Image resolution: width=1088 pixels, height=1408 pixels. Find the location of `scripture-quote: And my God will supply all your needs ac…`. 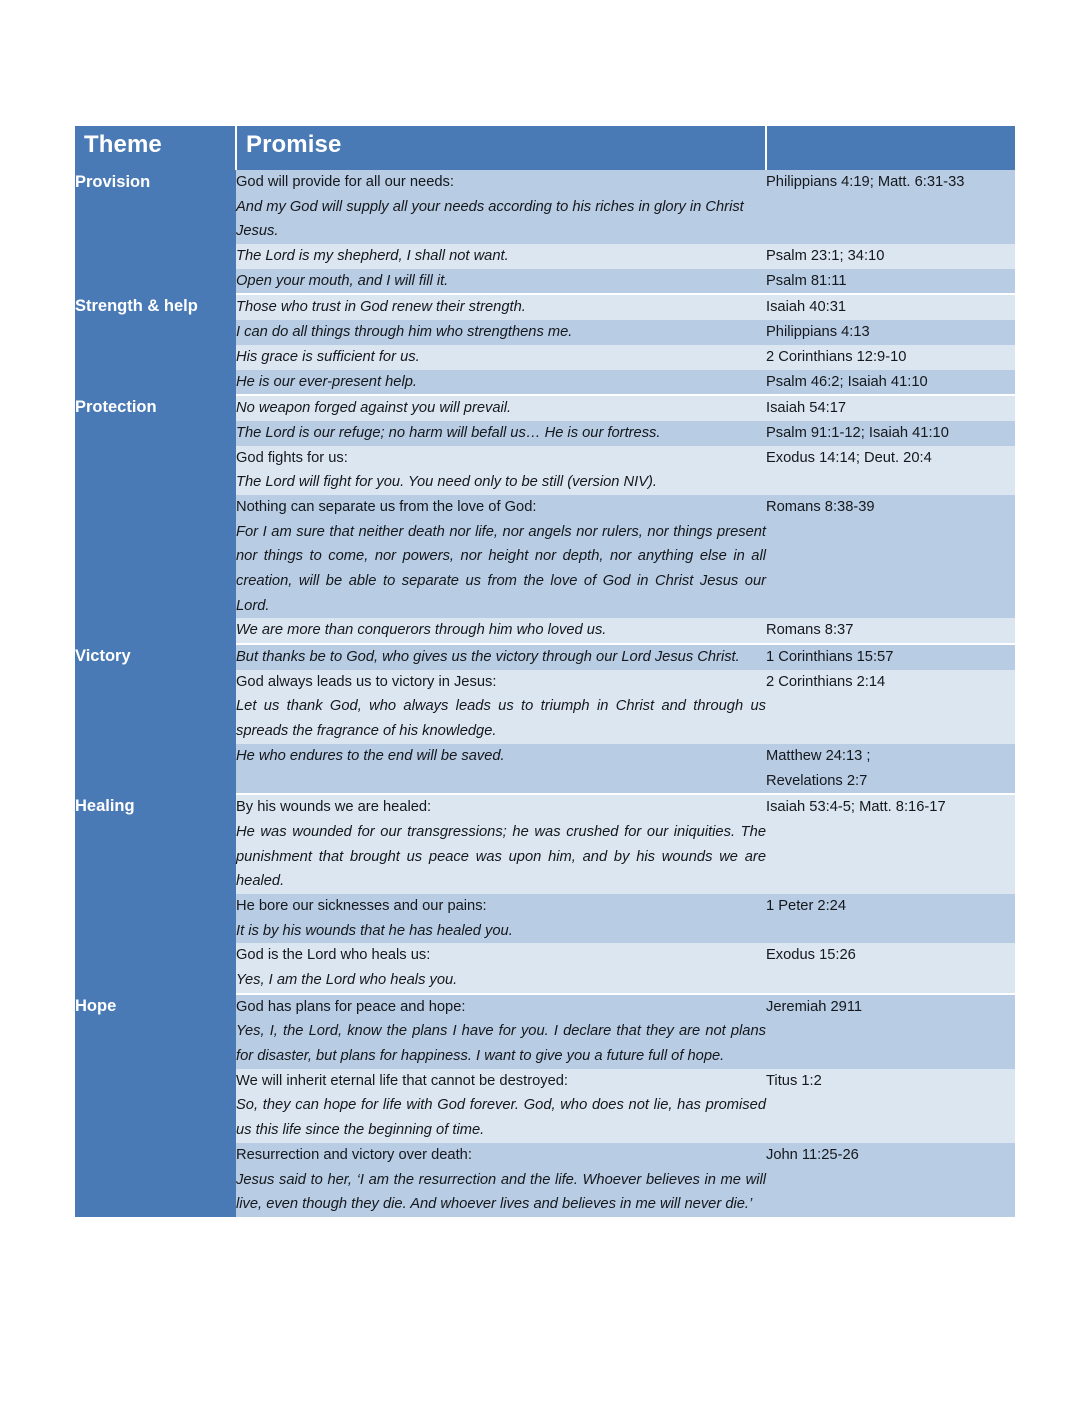

scripture-quote: And my God will supply all your needs ac… is located at coordinates (490, 219).